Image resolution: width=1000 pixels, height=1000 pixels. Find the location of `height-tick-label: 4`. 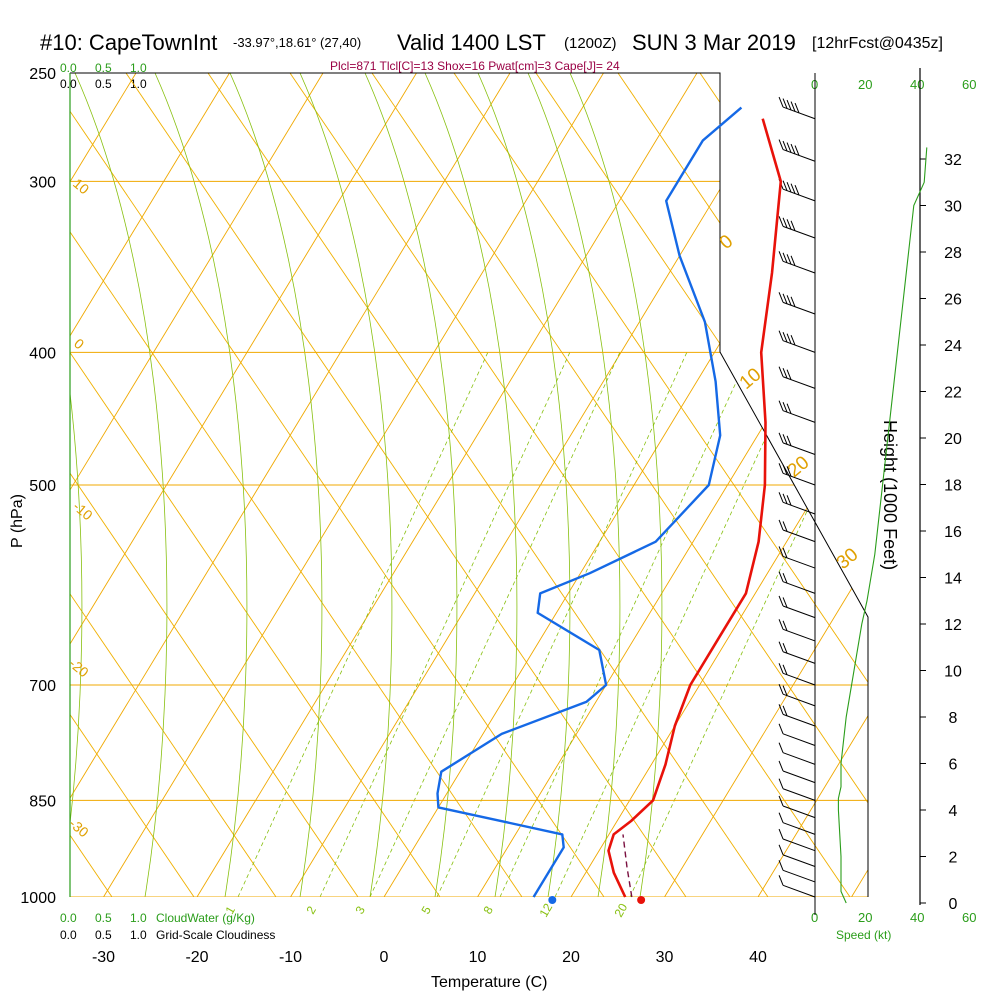

height-tick-label: 4 is located at coordinates (953, 811).